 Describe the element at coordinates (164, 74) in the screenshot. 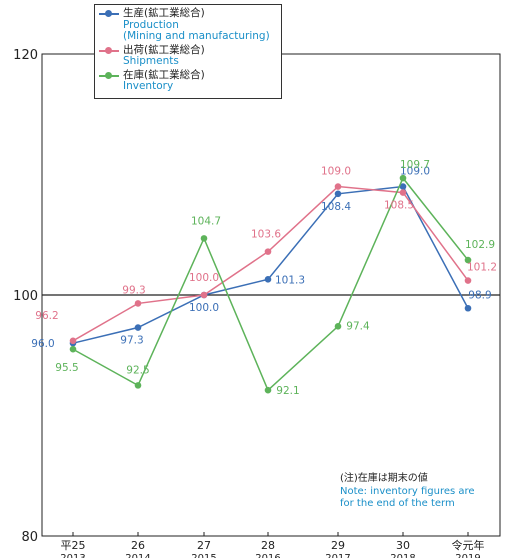

I see `legend-label-inventory: 在庫(鉱工業総合)` at that location.